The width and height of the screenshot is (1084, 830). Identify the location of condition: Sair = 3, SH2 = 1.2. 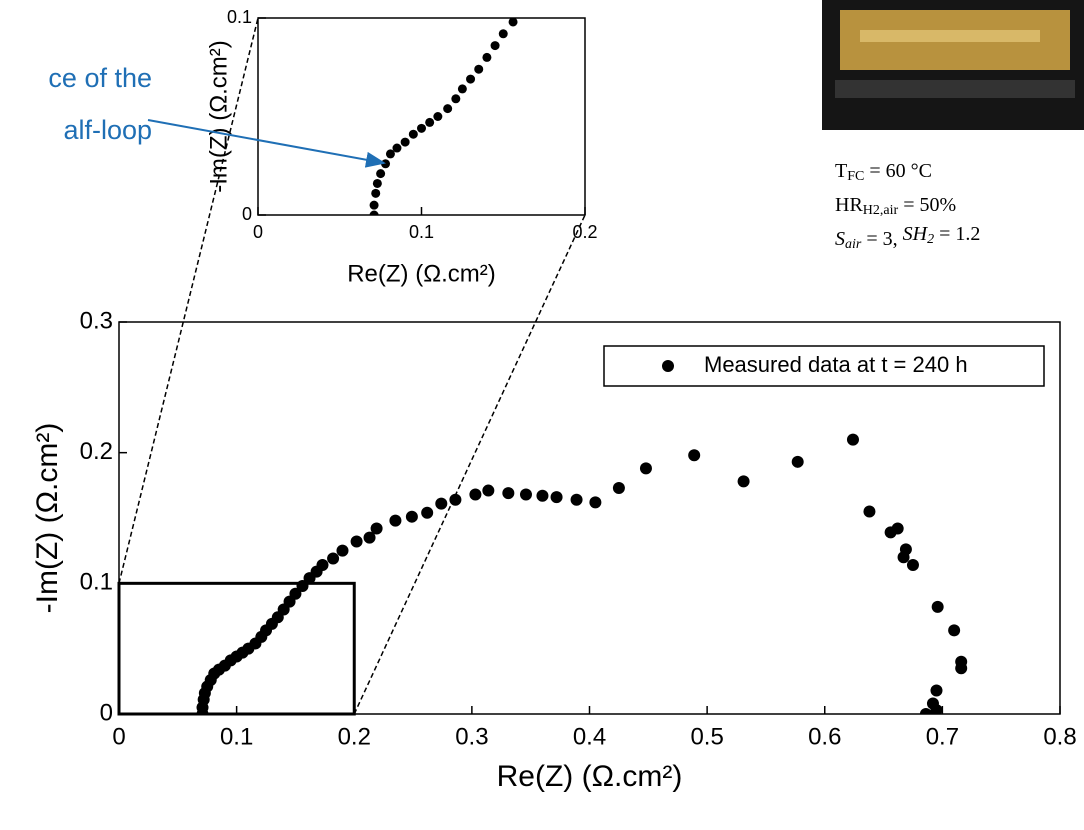
(907, 238).